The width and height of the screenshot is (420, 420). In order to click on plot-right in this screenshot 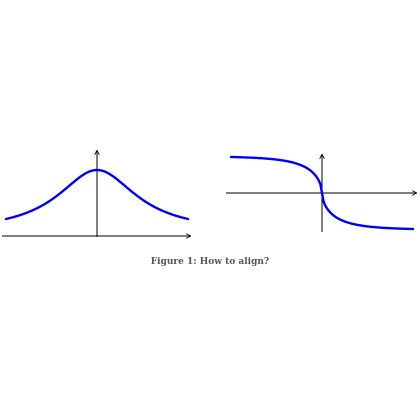, I will do `click(321, 193)`.